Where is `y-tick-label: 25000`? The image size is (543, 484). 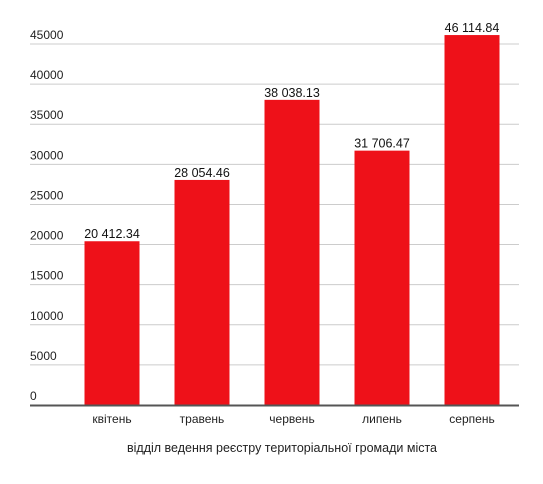
y-tick-label: 25000 is located at coordinates (47, 195).